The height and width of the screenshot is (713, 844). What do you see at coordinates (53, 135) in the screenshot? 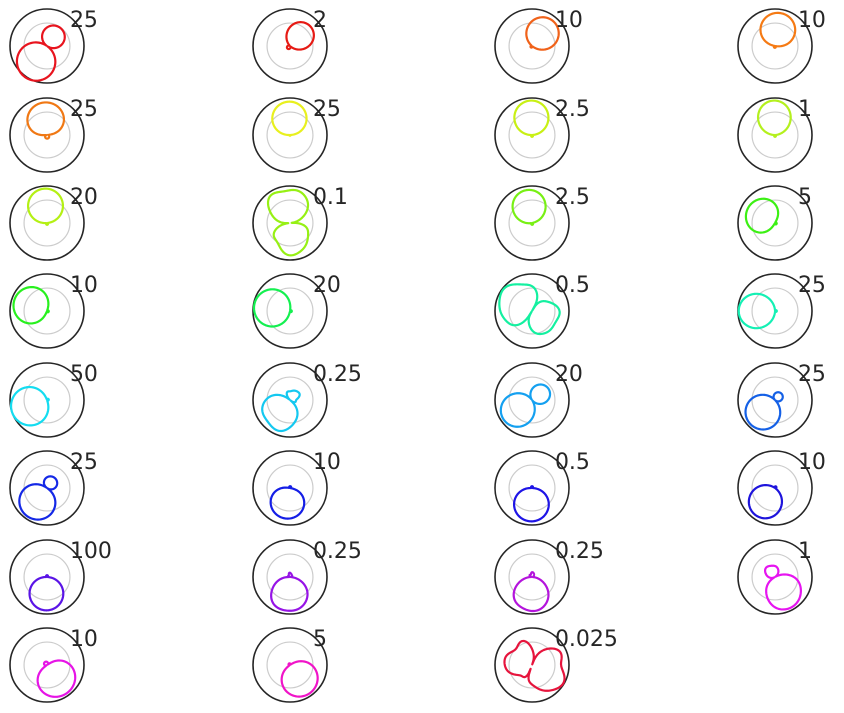
I see `polar-panel-5: 25` at bounding box center [53, 135].